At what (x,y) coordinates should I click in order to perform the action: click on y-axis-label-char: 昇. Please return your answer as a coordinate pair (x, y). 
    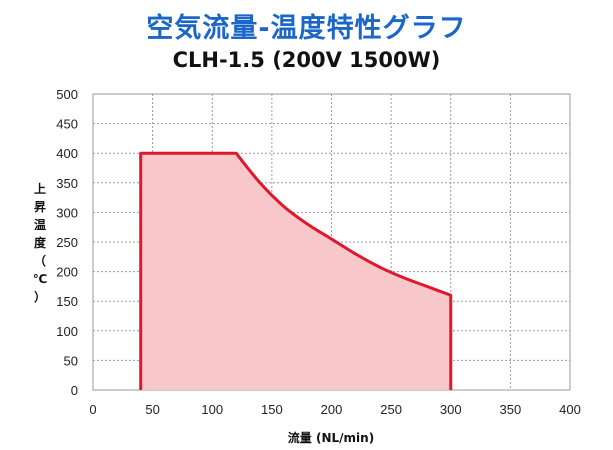
    Looking at the image, I should click on (40, 207).